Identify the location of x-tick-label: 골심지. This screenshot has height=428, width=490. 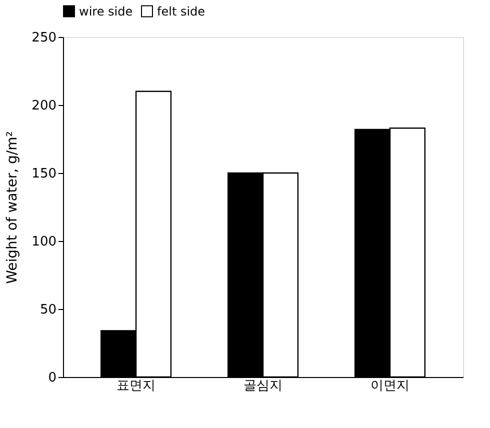
(263, 386).